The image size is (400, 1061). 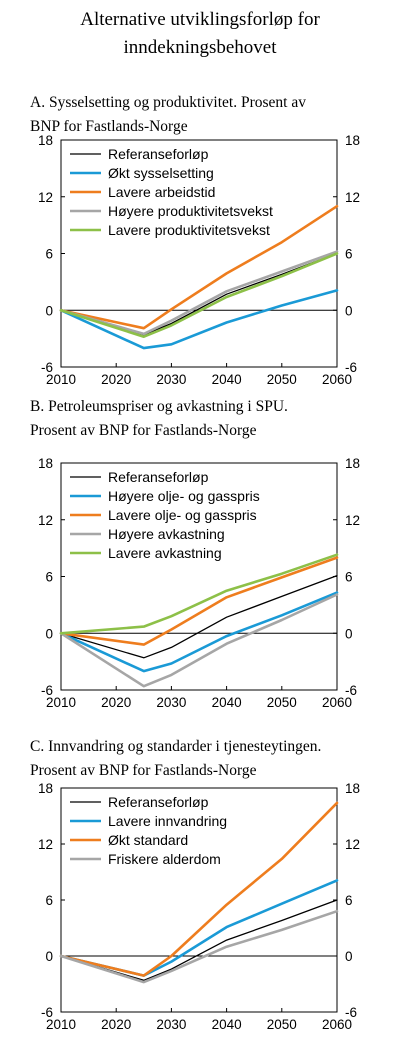 What do you see at coordinates (200, 19) in the screenshot?
I see `main-title-line: Alternative utviklingsforløp for` at bounding box center [200, 19].